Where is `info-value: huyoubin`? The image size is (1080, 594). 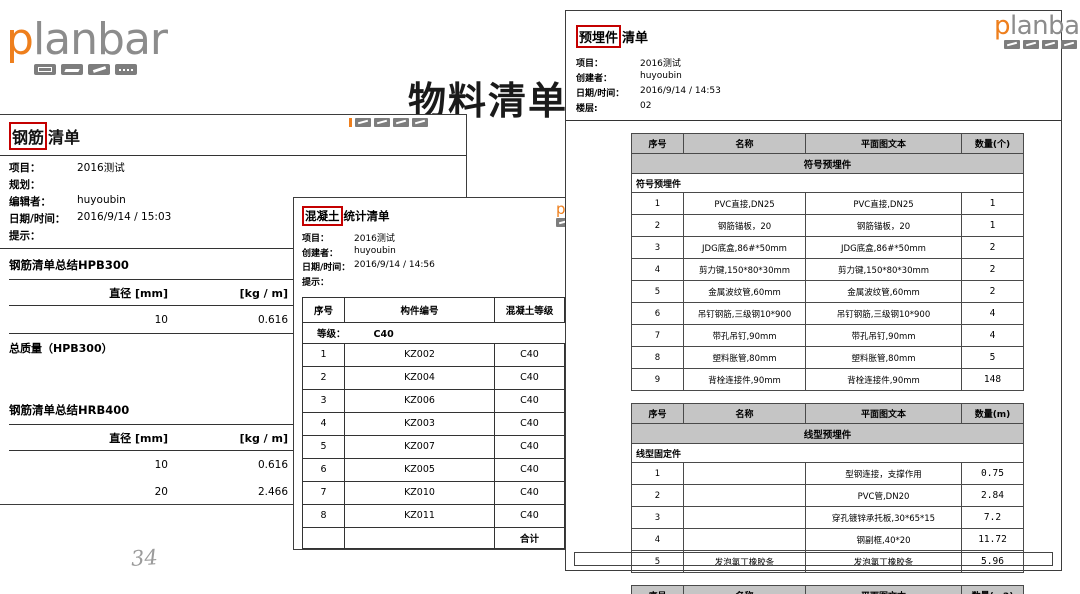 info-value: huyoubin is located at coordinates (375, 250).